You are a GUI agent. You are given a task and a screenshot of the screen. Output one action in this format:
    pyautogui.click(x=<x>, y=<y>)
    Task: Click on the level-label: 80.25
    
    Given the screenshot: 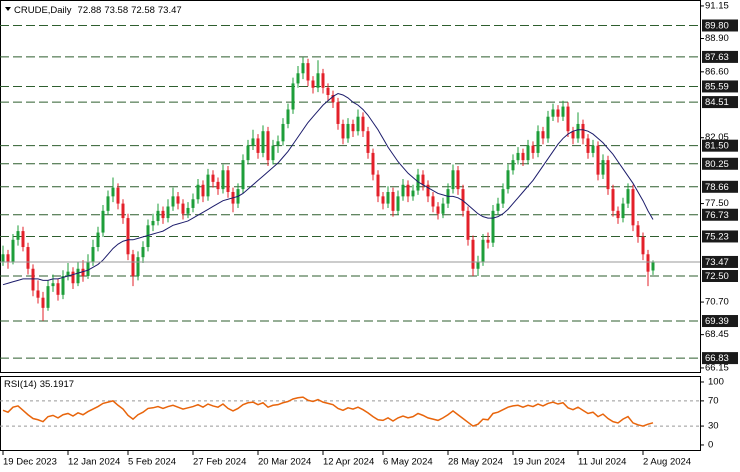 What is the action you would take?
    pyautogui.click(x=717, y=164)
    